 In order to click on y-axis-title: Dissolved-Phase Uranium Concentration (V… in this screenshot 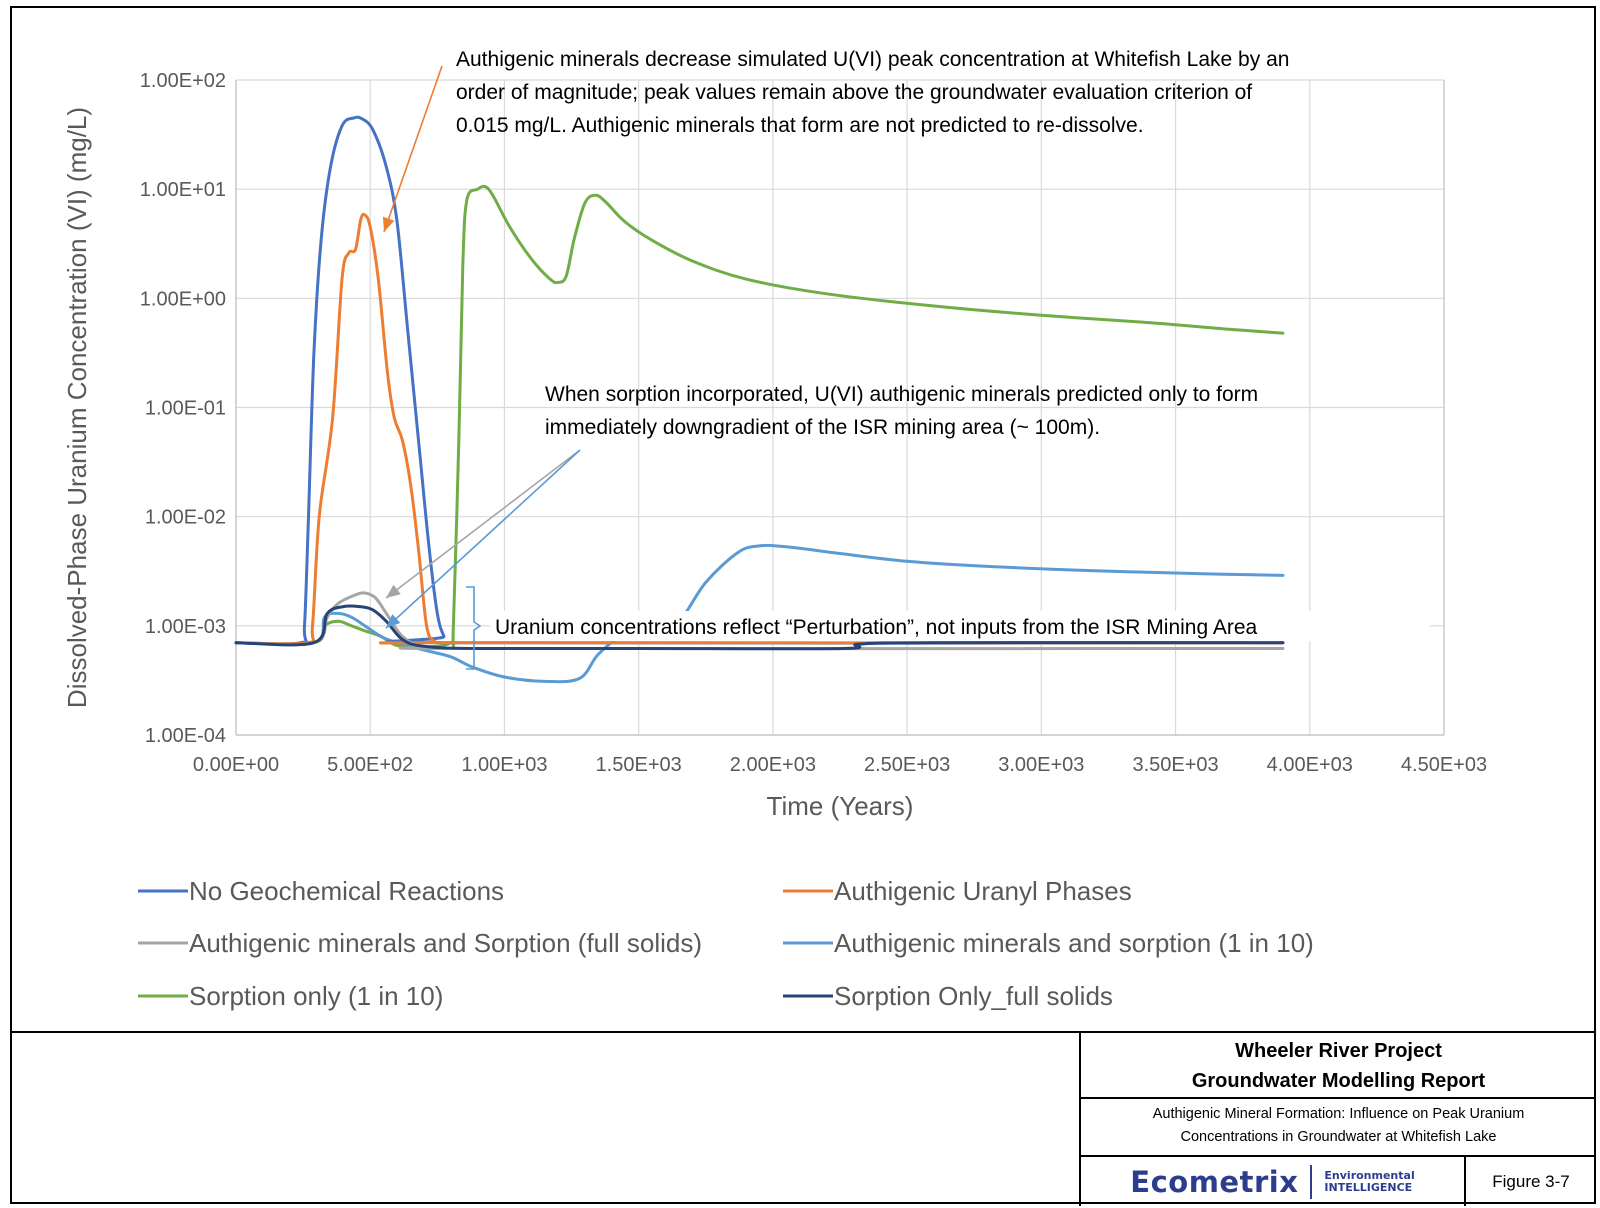, I will do `click(77, 407)`.